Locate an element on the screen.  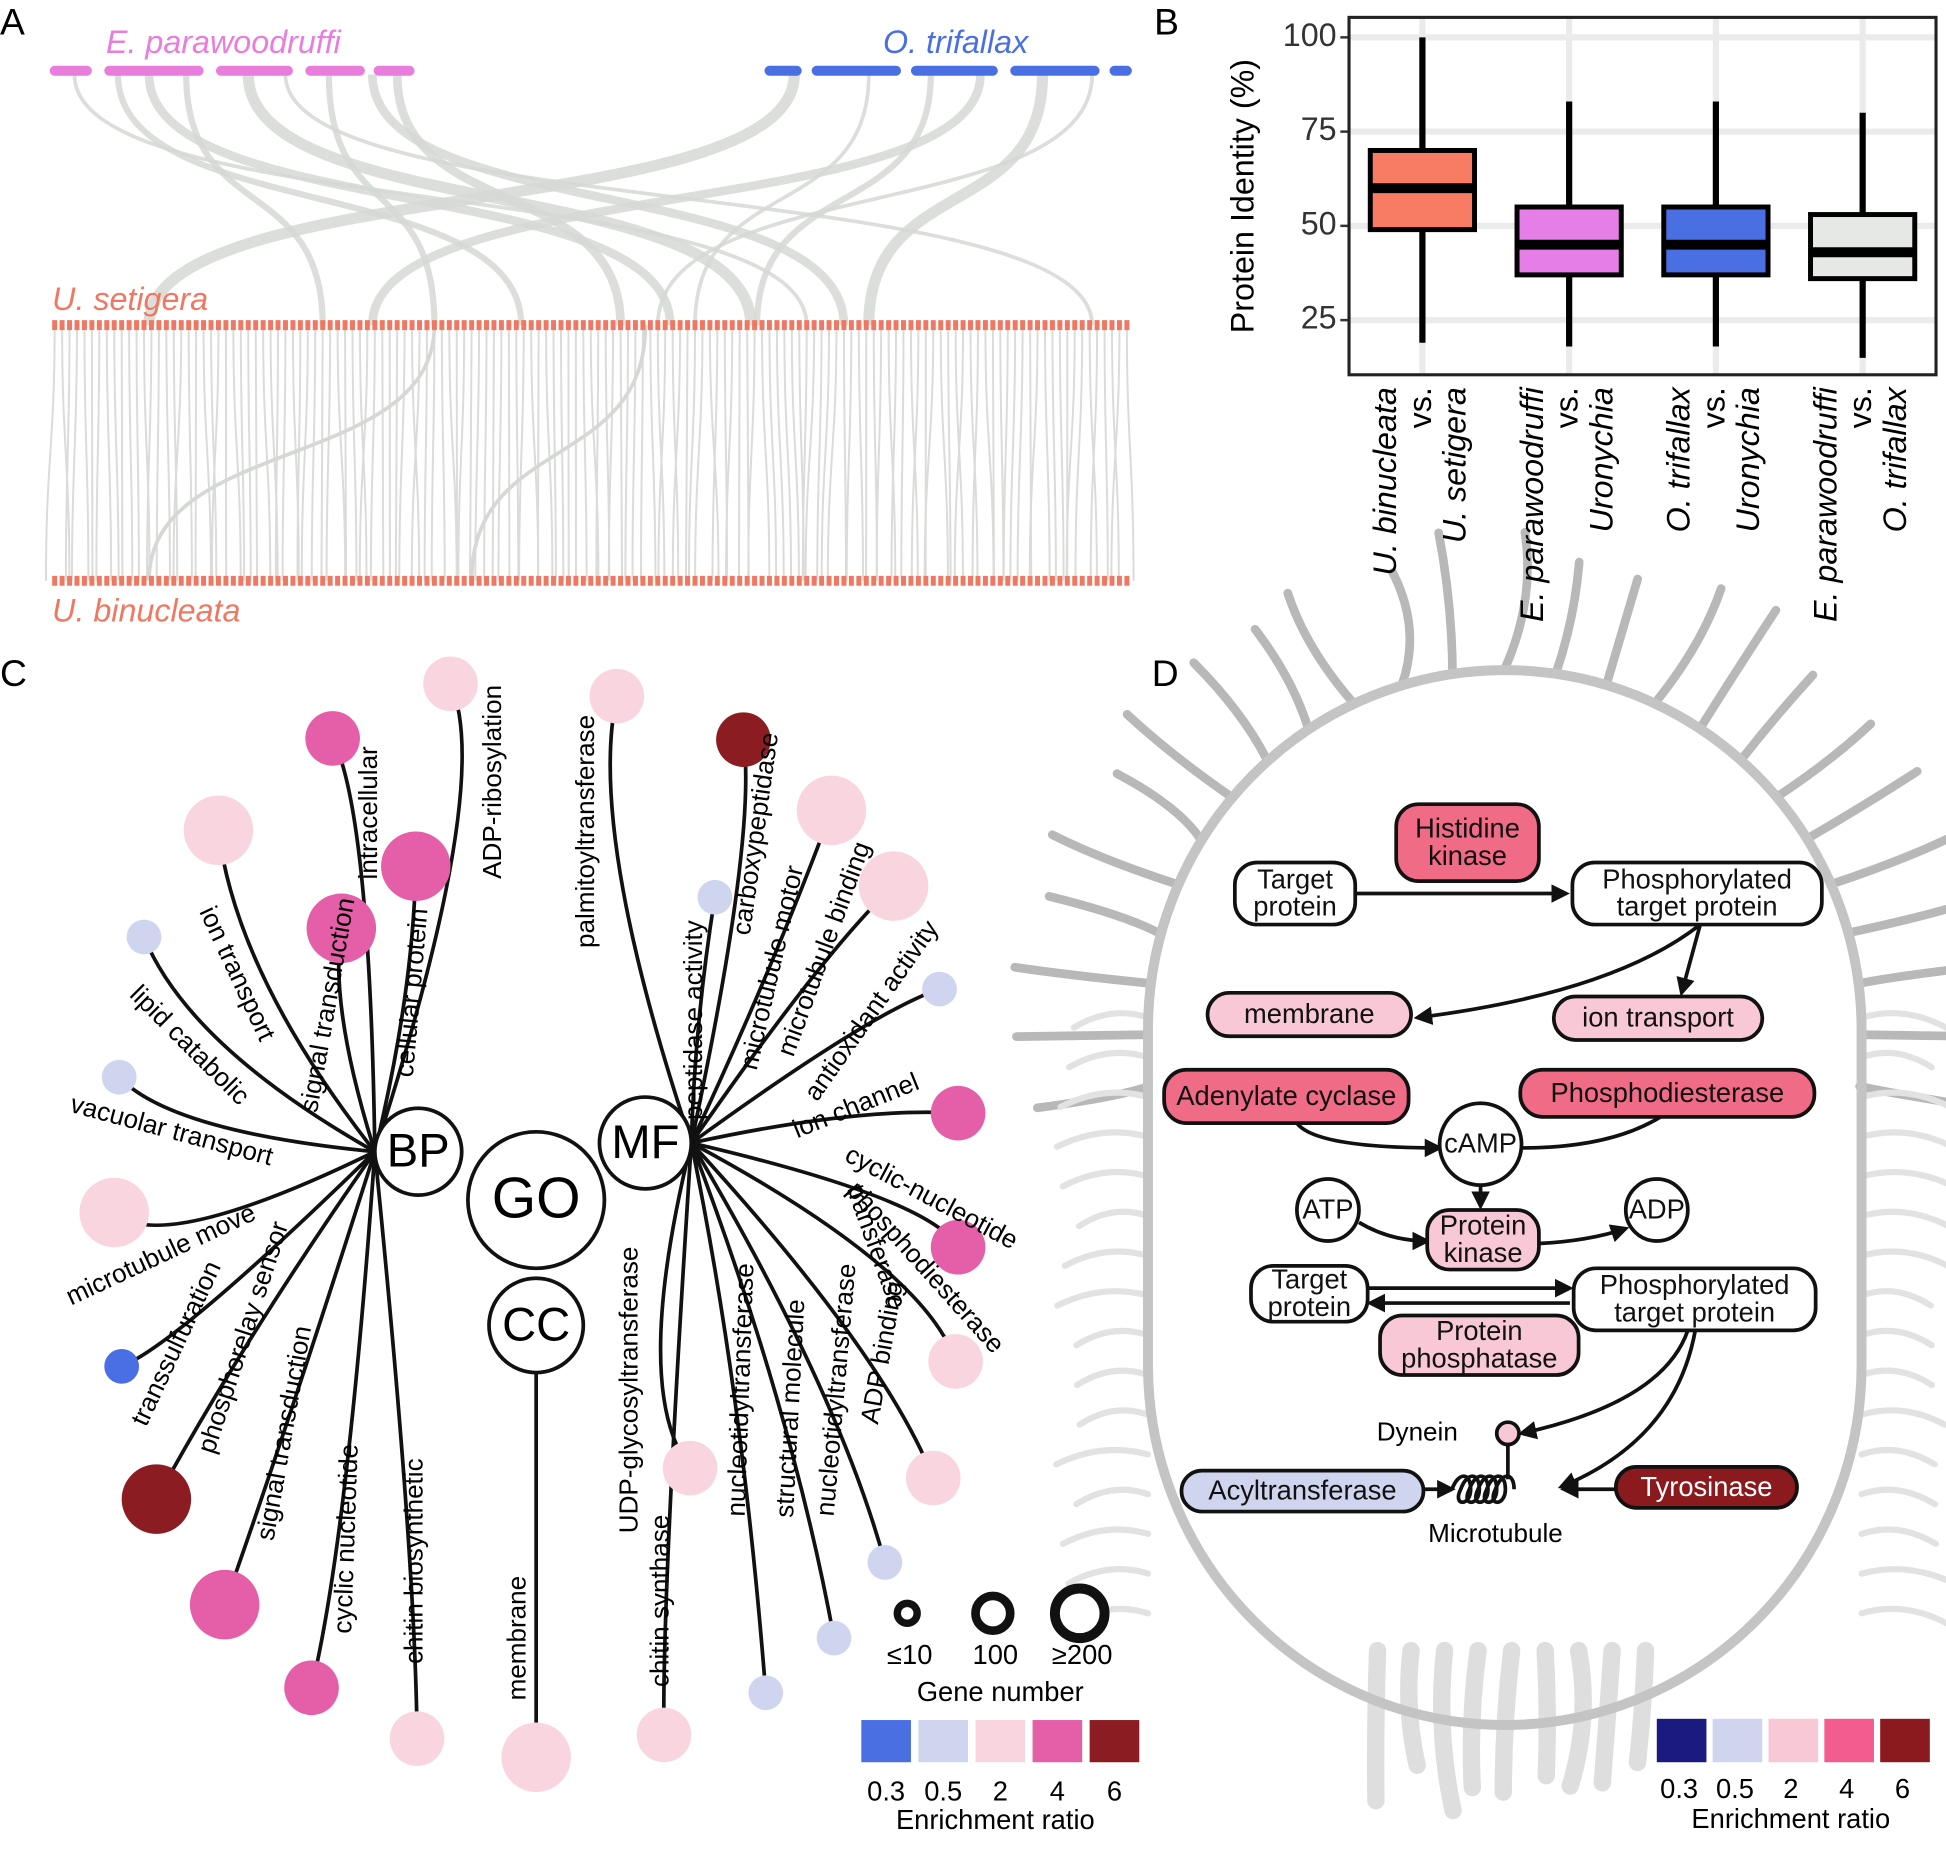
color-legend-label: 0.3 is located at coordinates (886, 1790).